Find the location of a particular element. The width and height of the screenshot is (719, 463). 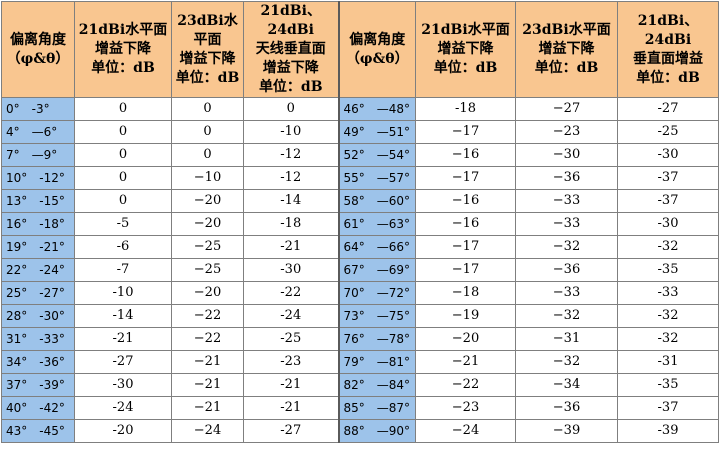

angle-range-cell: 43° -45° is located at coordinates (38, 431).